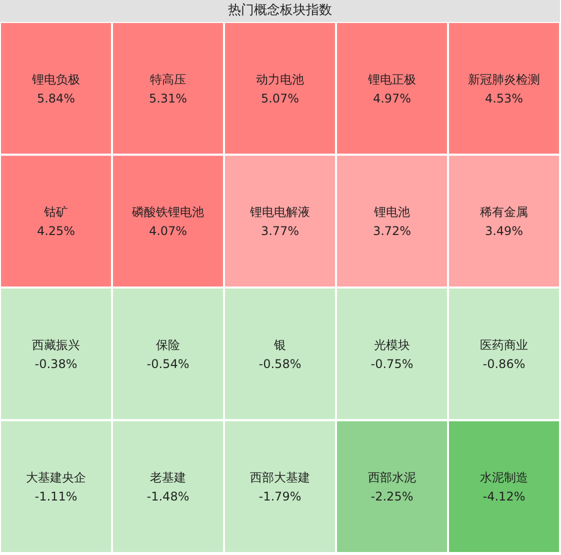  What do you see at coordinates (56, 98) in the screenshot?
I see `data-label: 5.84%` at bounding box center [56, 98].